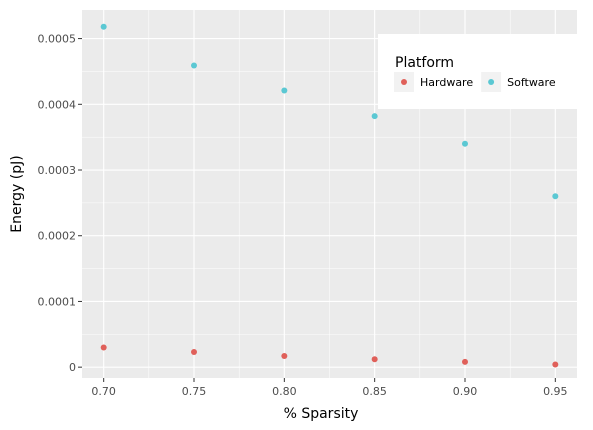 Image resolution: width=593 pixels, height=430 pixels. Describe the element at coordinates (17, 193) in the screenshot. I see `y-axis-title: Energy (pJ)` at that location.